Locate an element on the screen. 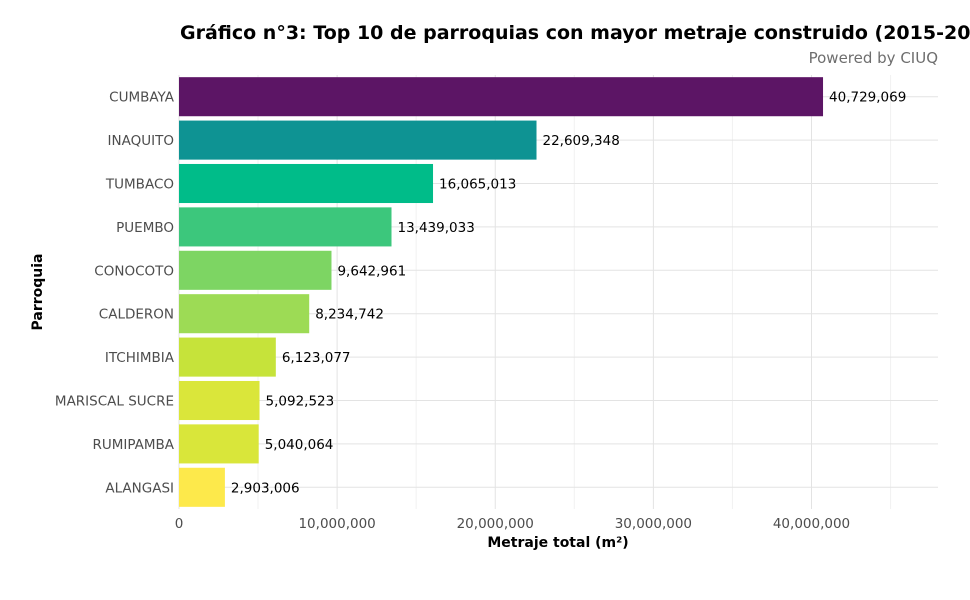 The image size is (970, 600). y-axis-title: Parroquia is located at coordinates (38, 292).